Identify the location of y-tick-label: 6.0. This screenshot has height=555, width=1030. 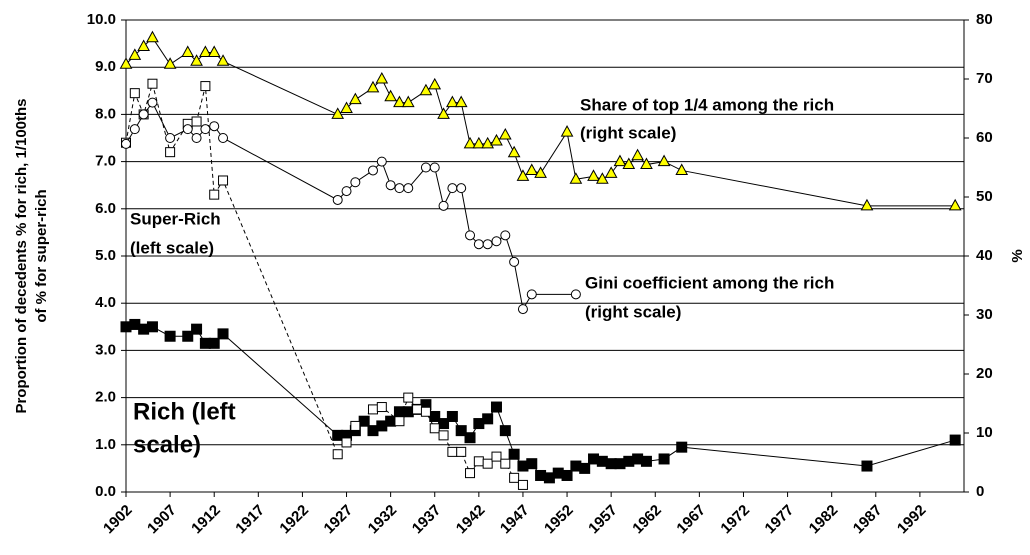
(105, 208).